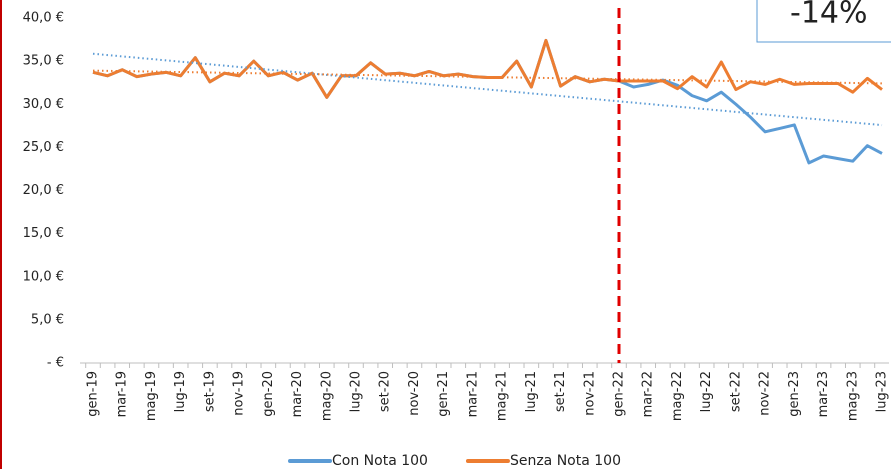 Image resolution: width=891 pixels, height=469 pixels. What do you see at coordinates (122, 394) in the screenshot?
I see `x-tick-label: mar-19` at bounding box center [122, 394].